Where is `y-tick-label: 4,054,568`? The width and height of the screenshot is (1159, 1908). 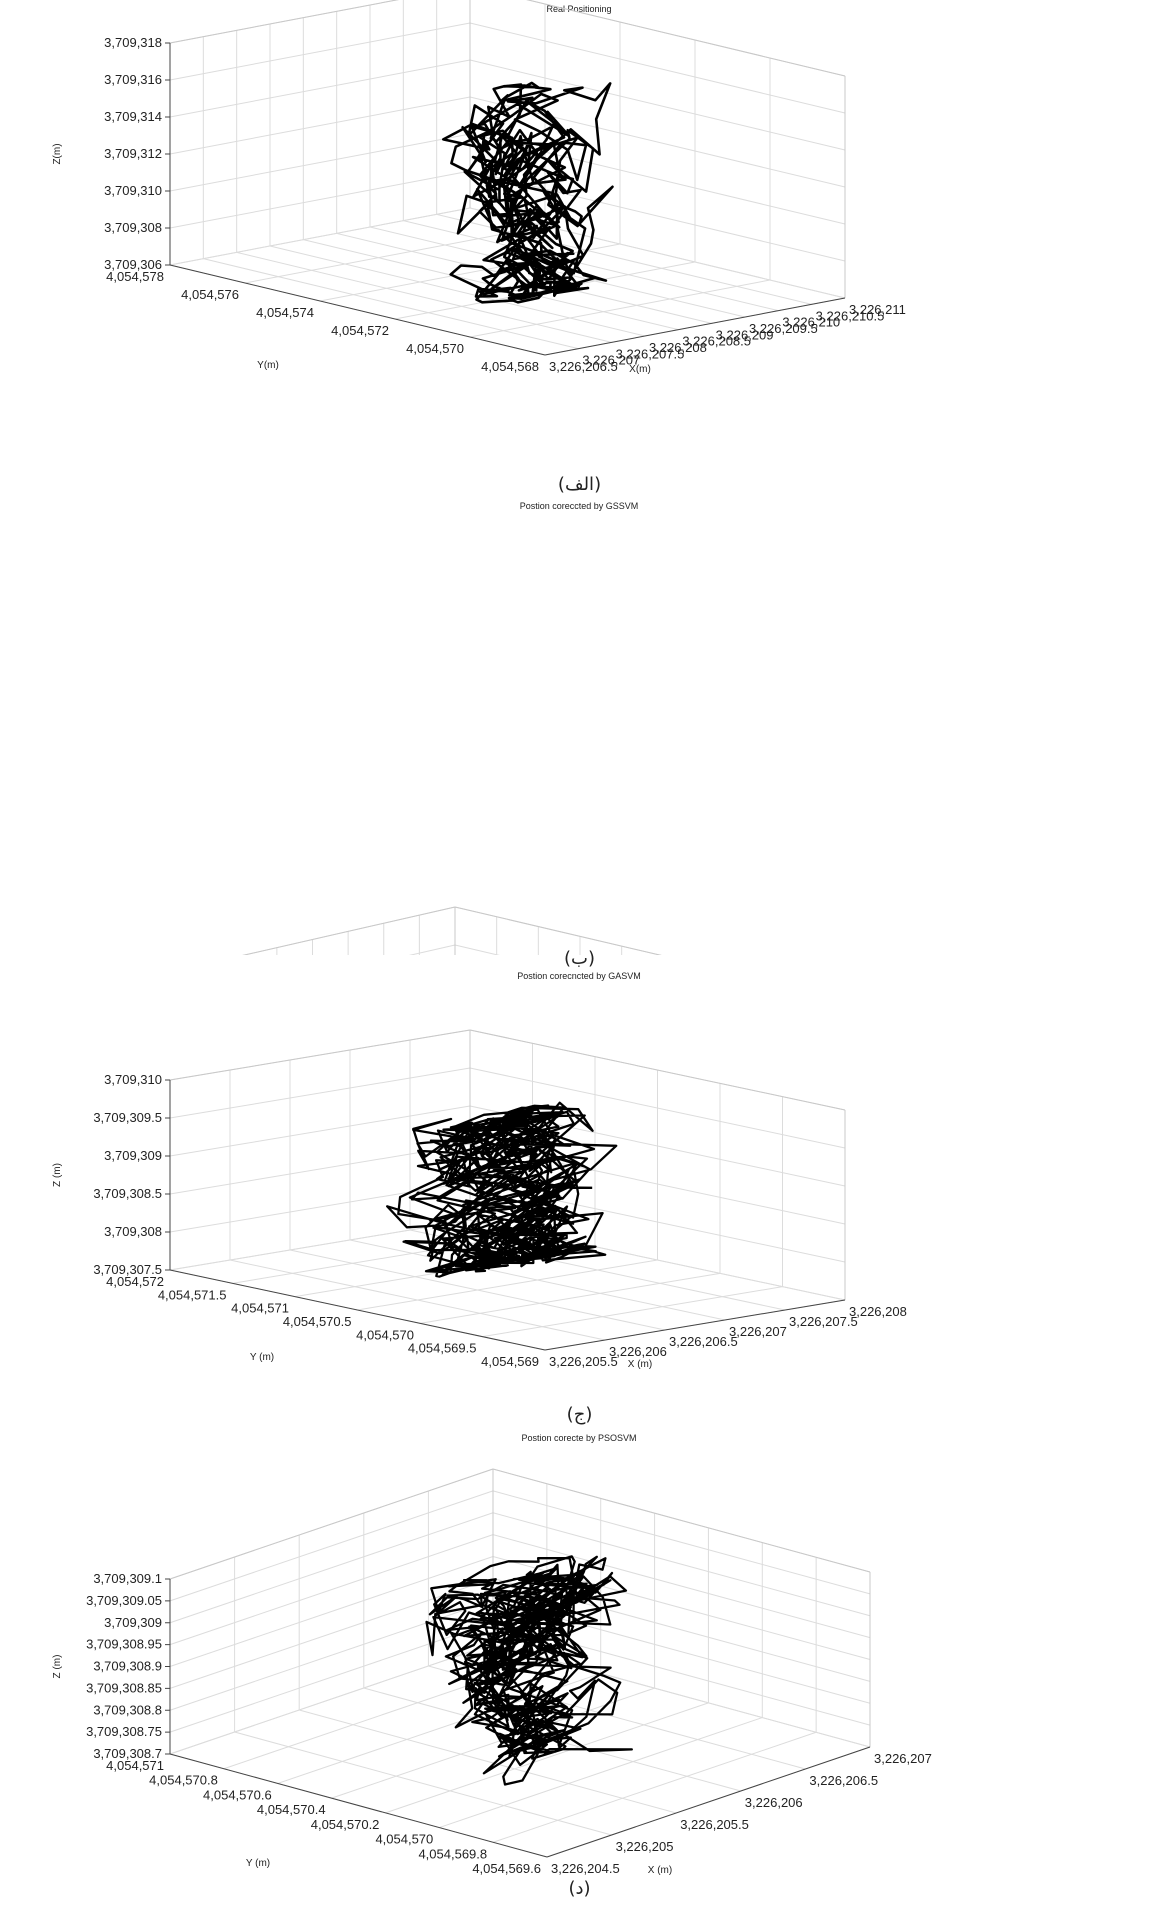
y-tick-label: 4,054,568 is located at coordinates (510, 366).